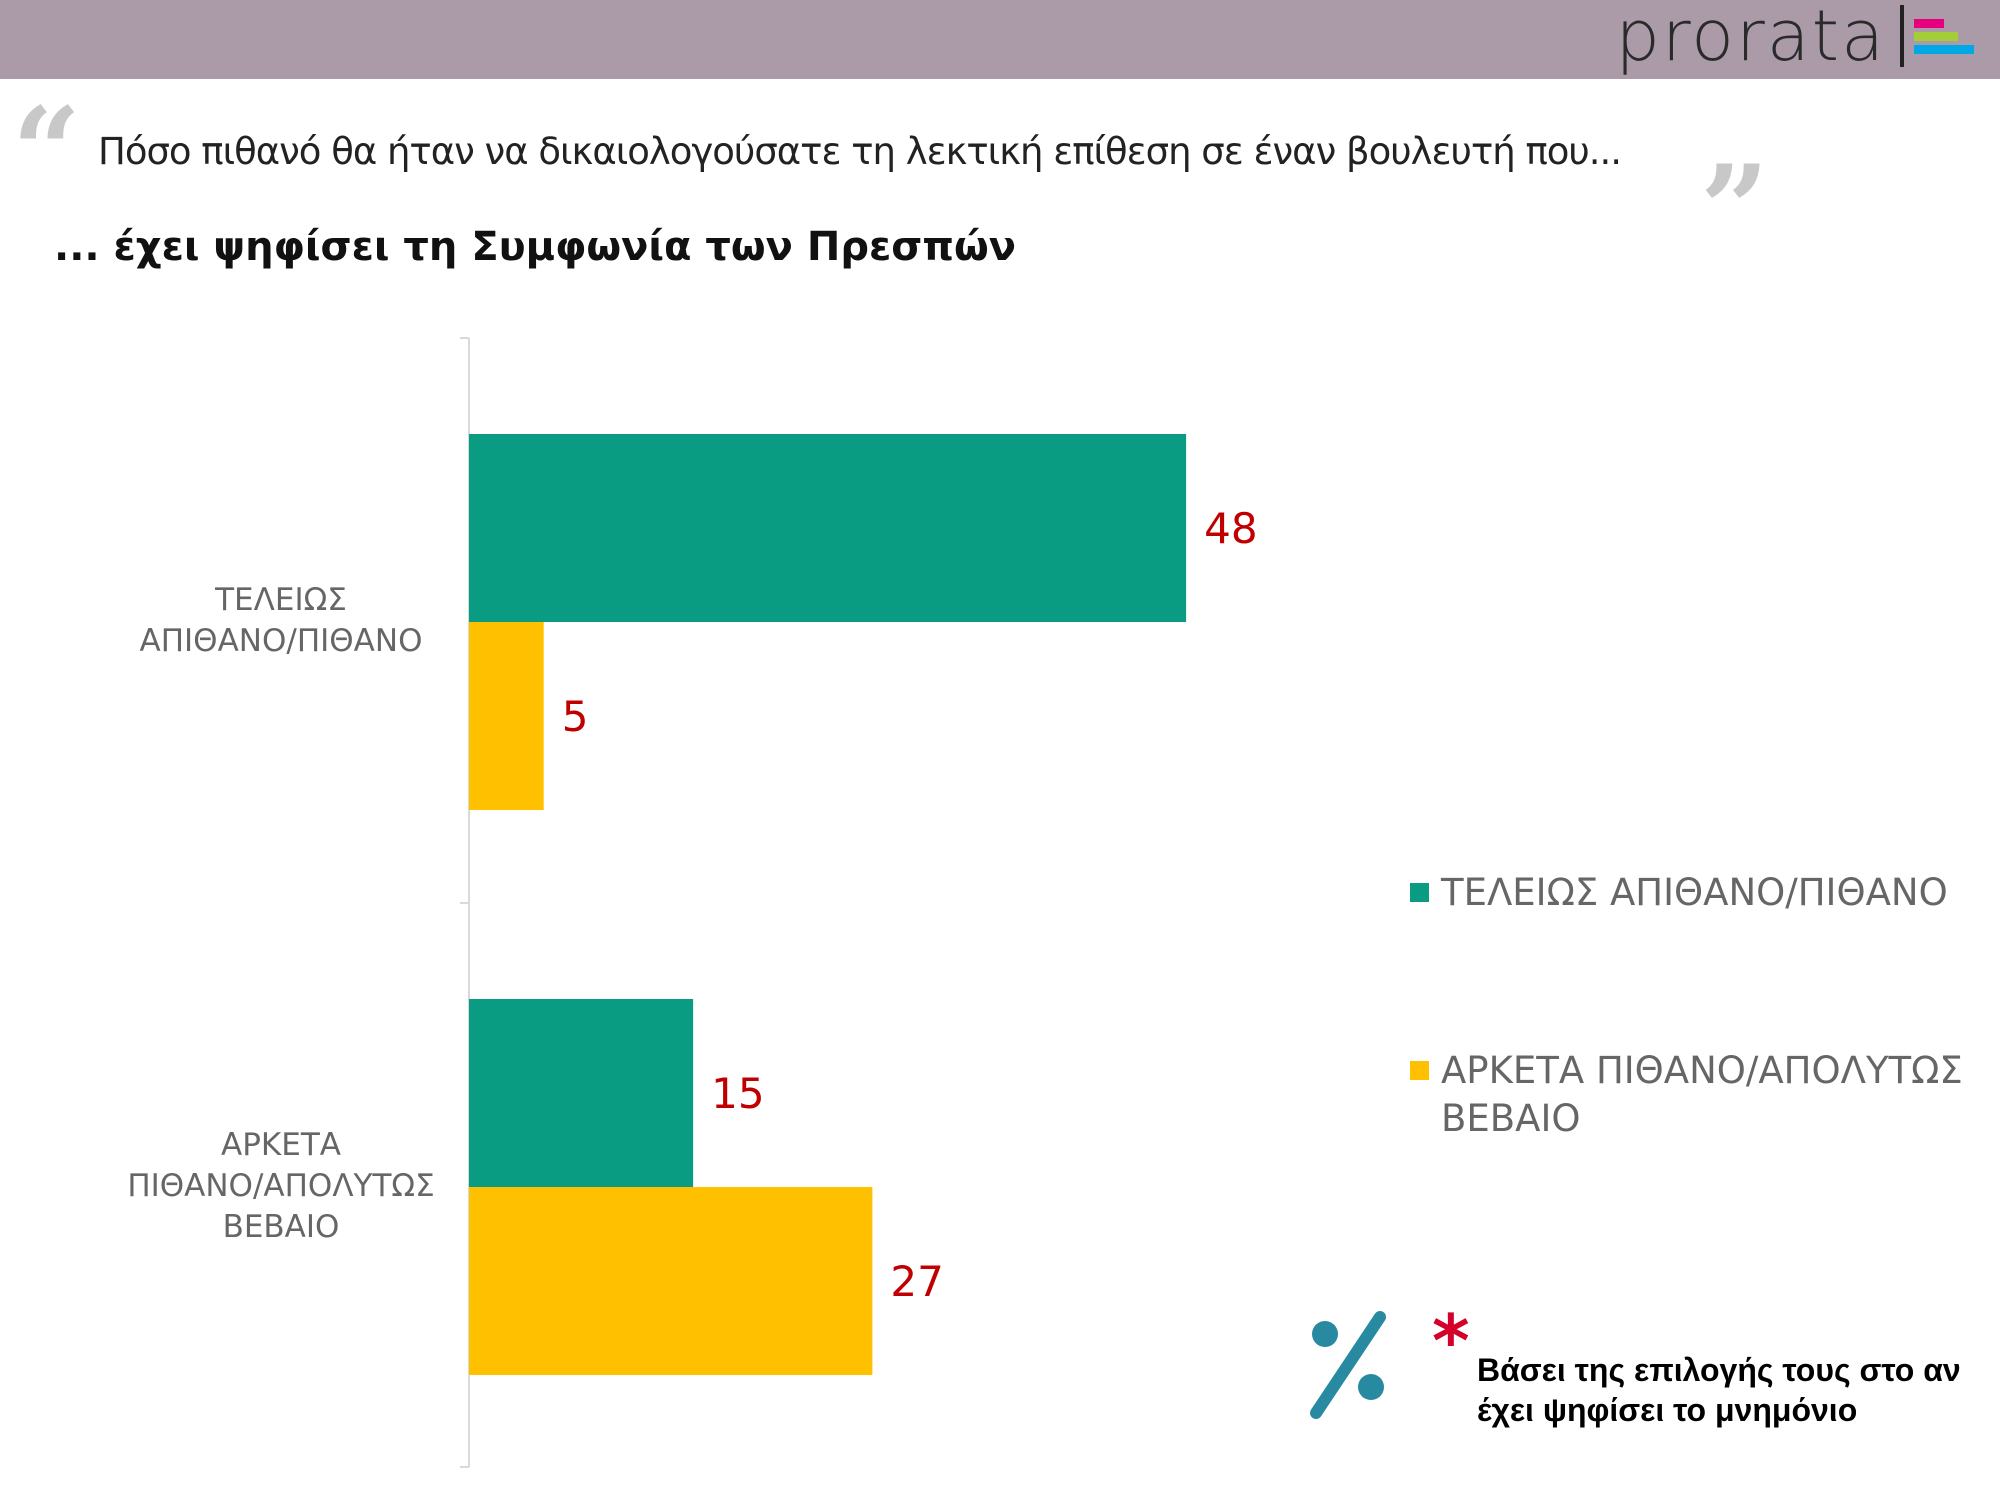 This screenshot has width=2000, height=1500. I want to click on category-label-line: ΠΙΘΑΝΟ/ΑΠΟΛΥΤΩΣ, so click(281, 1186).